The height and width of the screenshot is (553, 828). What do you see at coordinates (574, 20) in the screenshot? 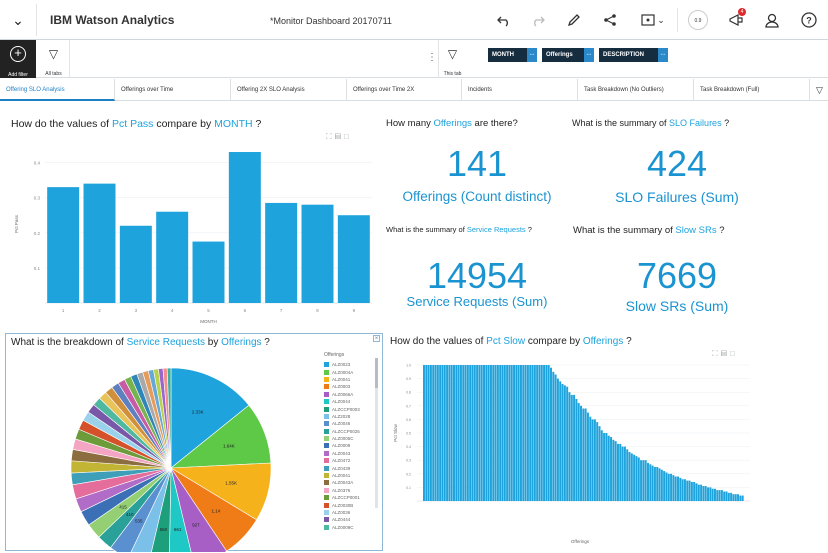
I see `pencil-icon` at bounding box center [574, 20].